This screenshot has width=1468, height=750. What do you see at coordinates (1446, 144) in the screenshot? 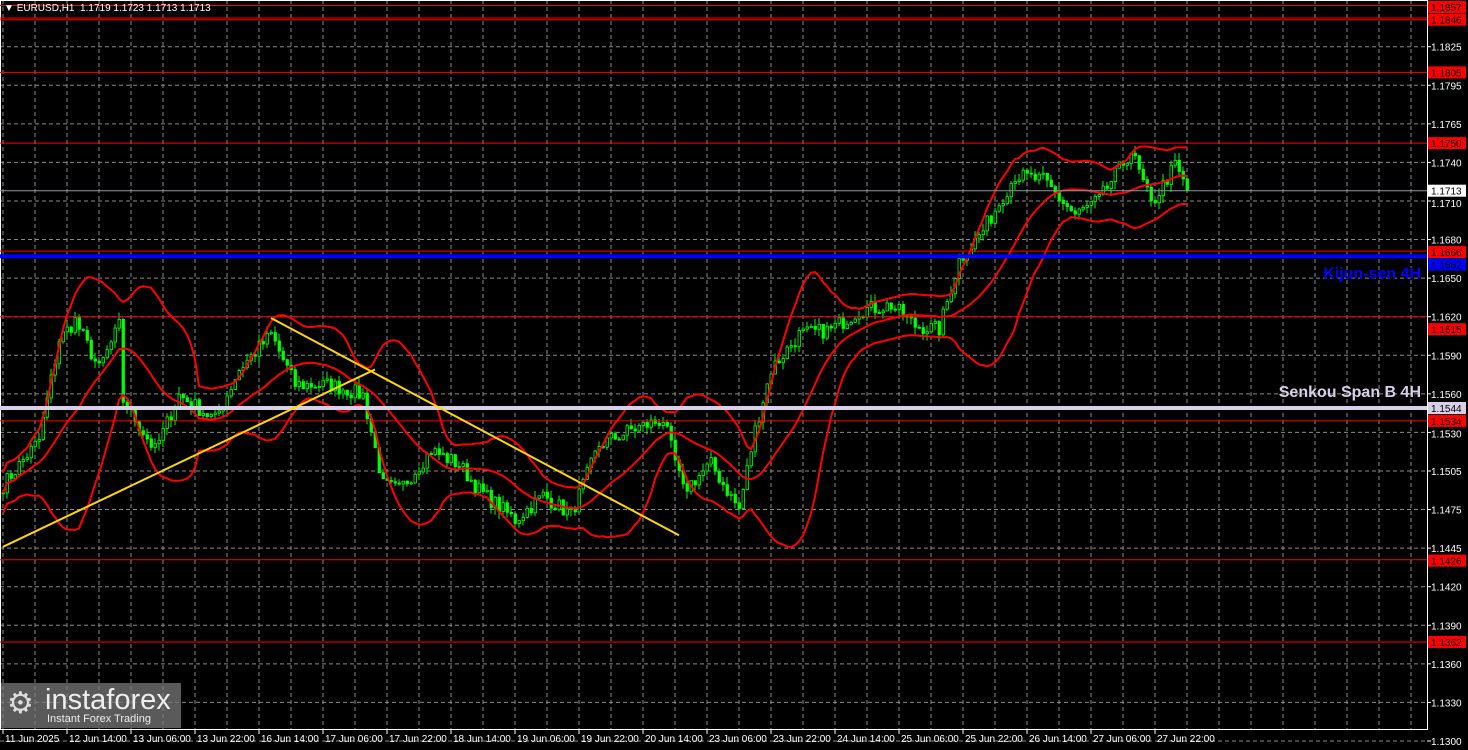
I see `support-resistance-level-label: 1.1750` at bounding box center [1446, 144].